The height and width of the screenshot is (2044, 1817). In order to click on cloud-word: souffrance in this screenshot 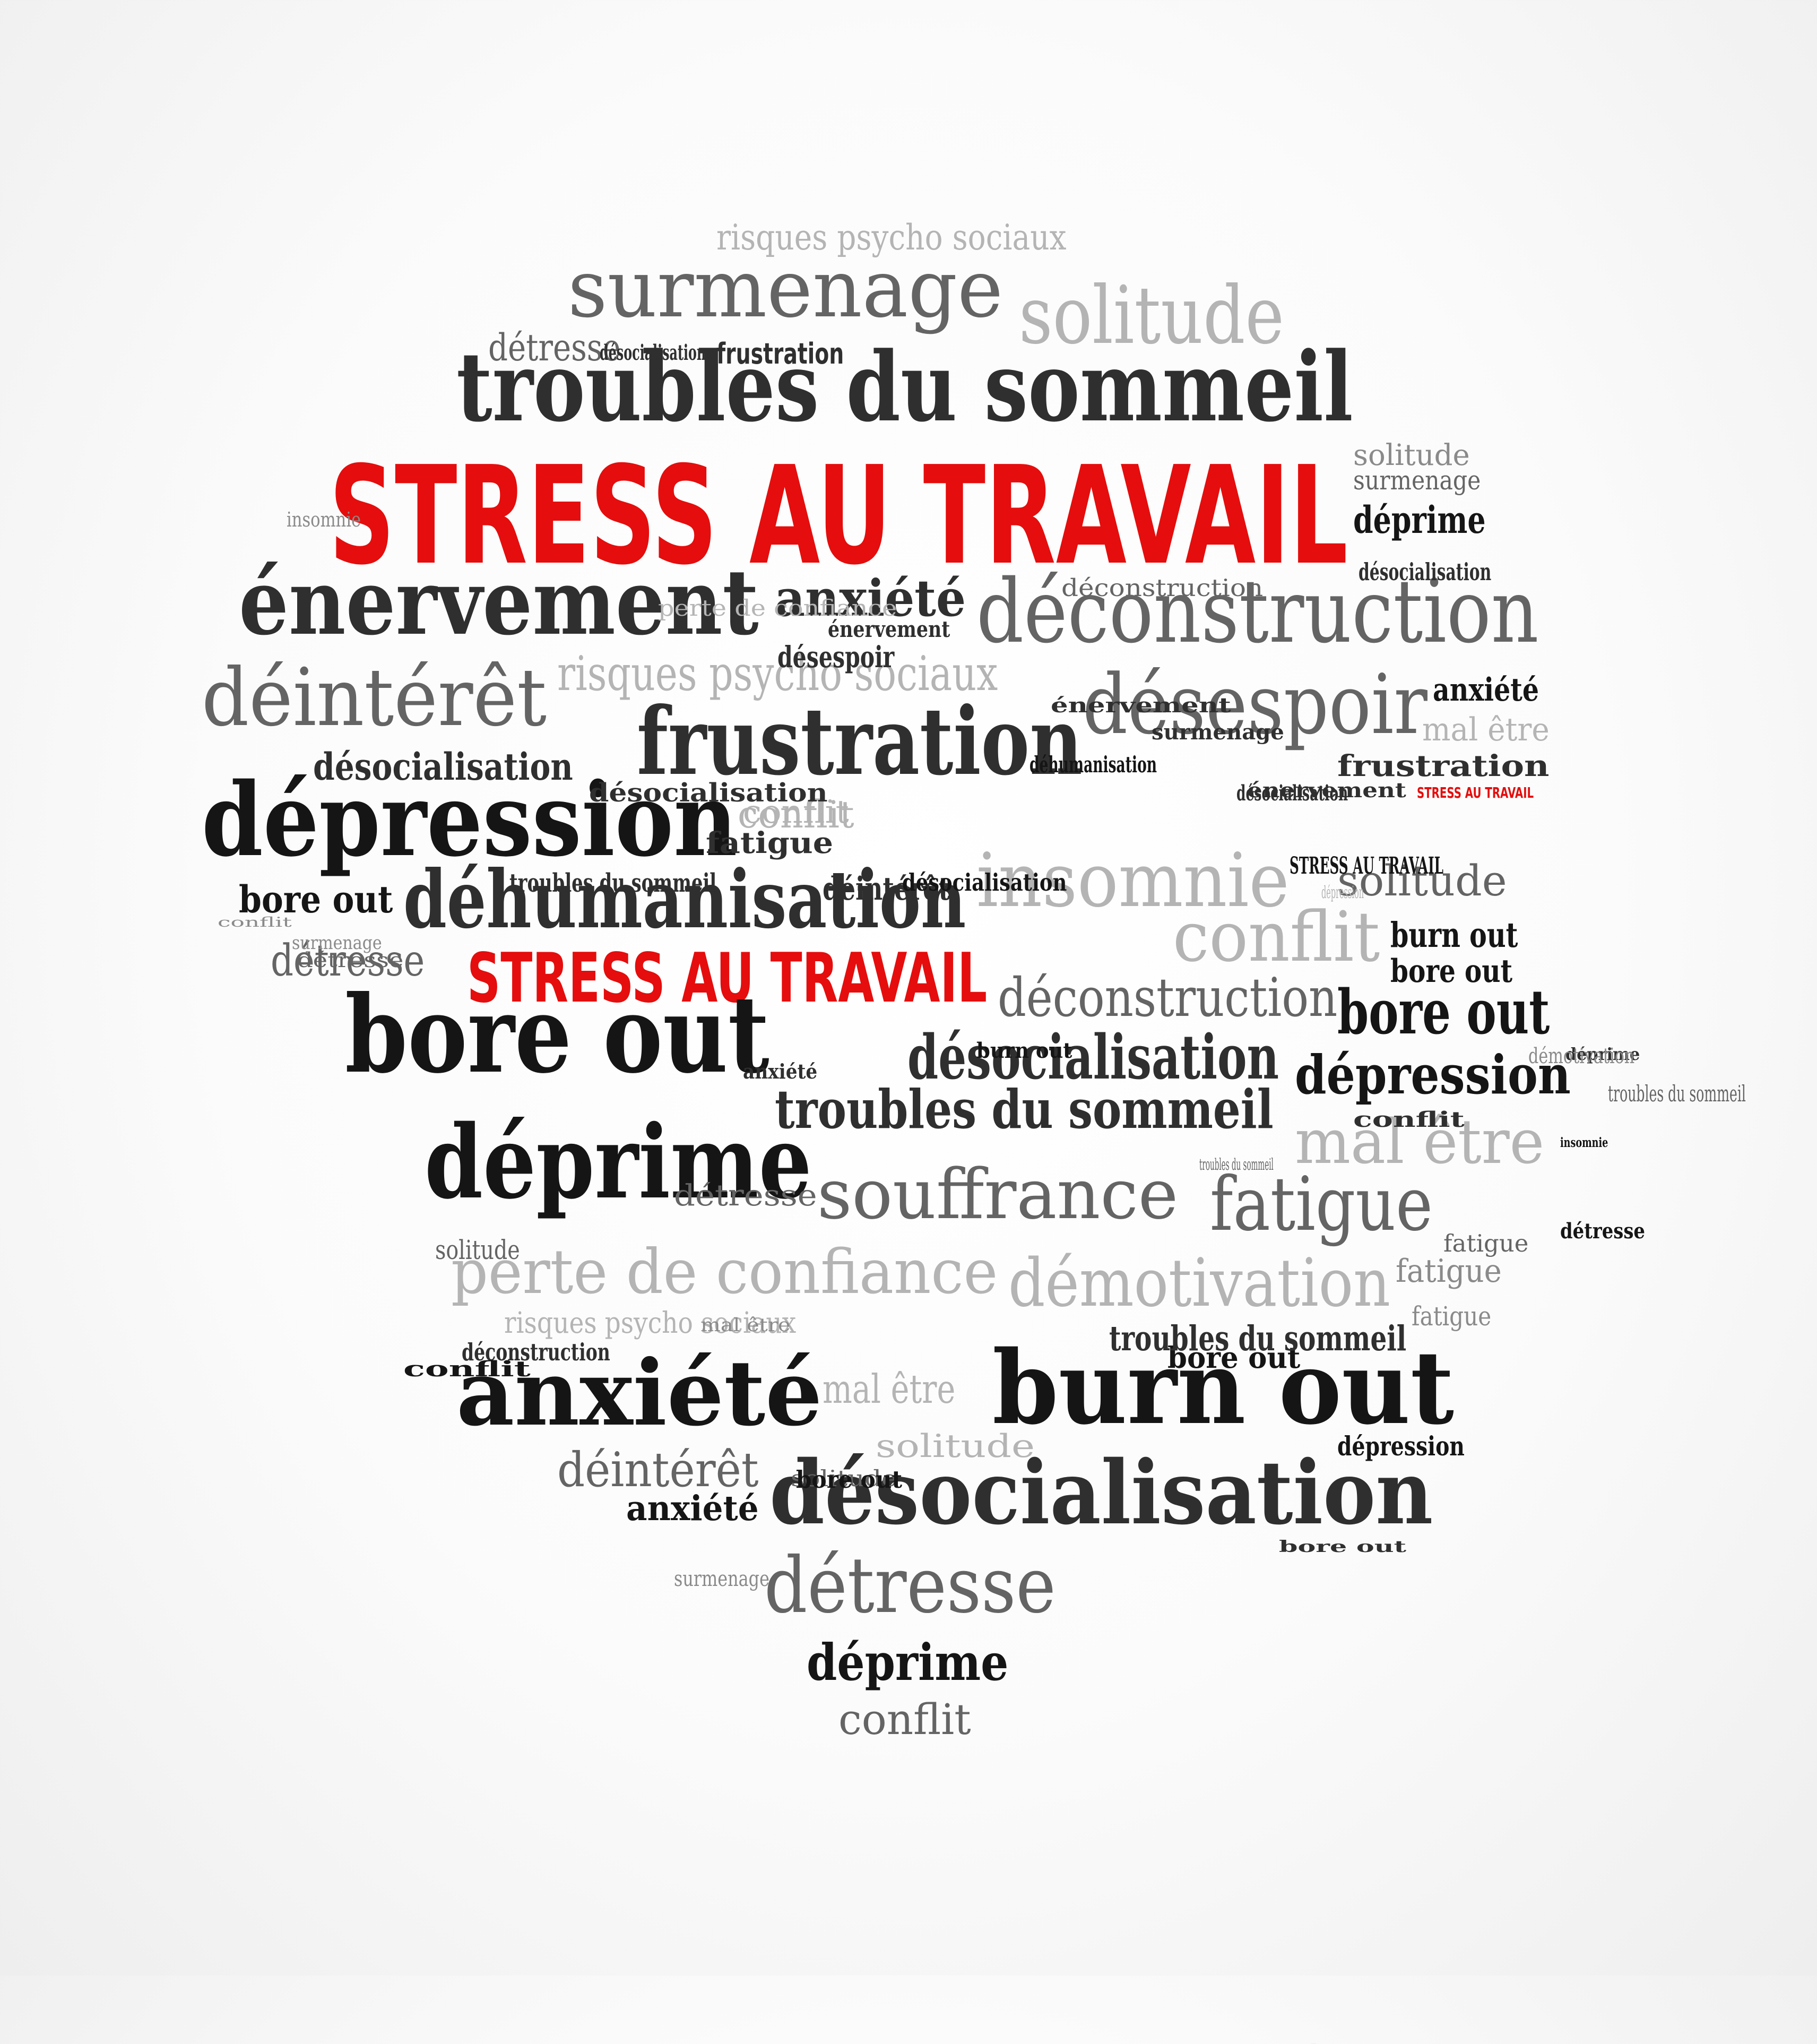, I will do `click(998, 1194)`.